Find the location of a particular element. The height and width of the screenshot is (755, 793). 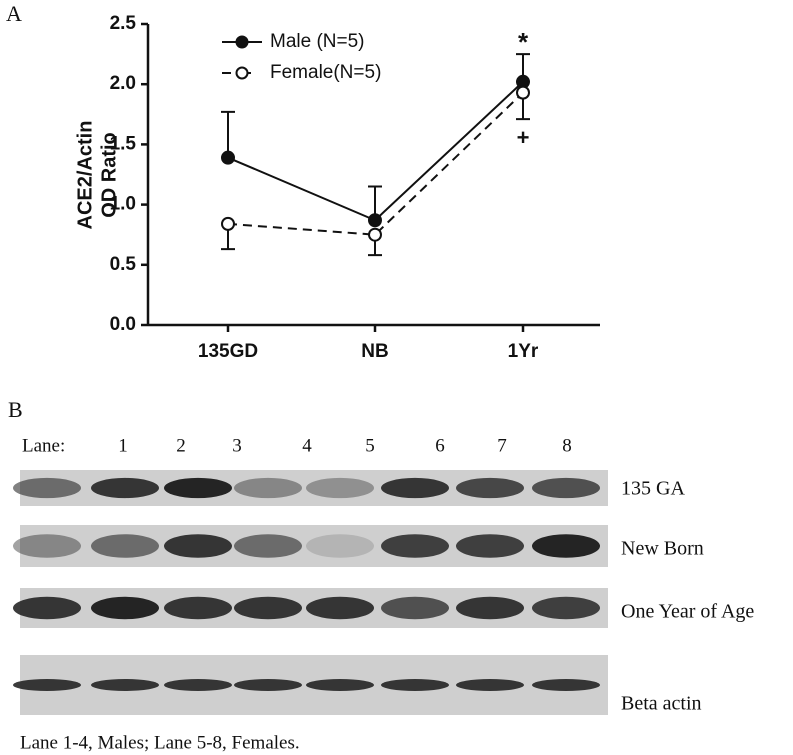

footnote: Lane 1-4, Males; Lane 5-8, Females. is located at coordinates (160, 742).